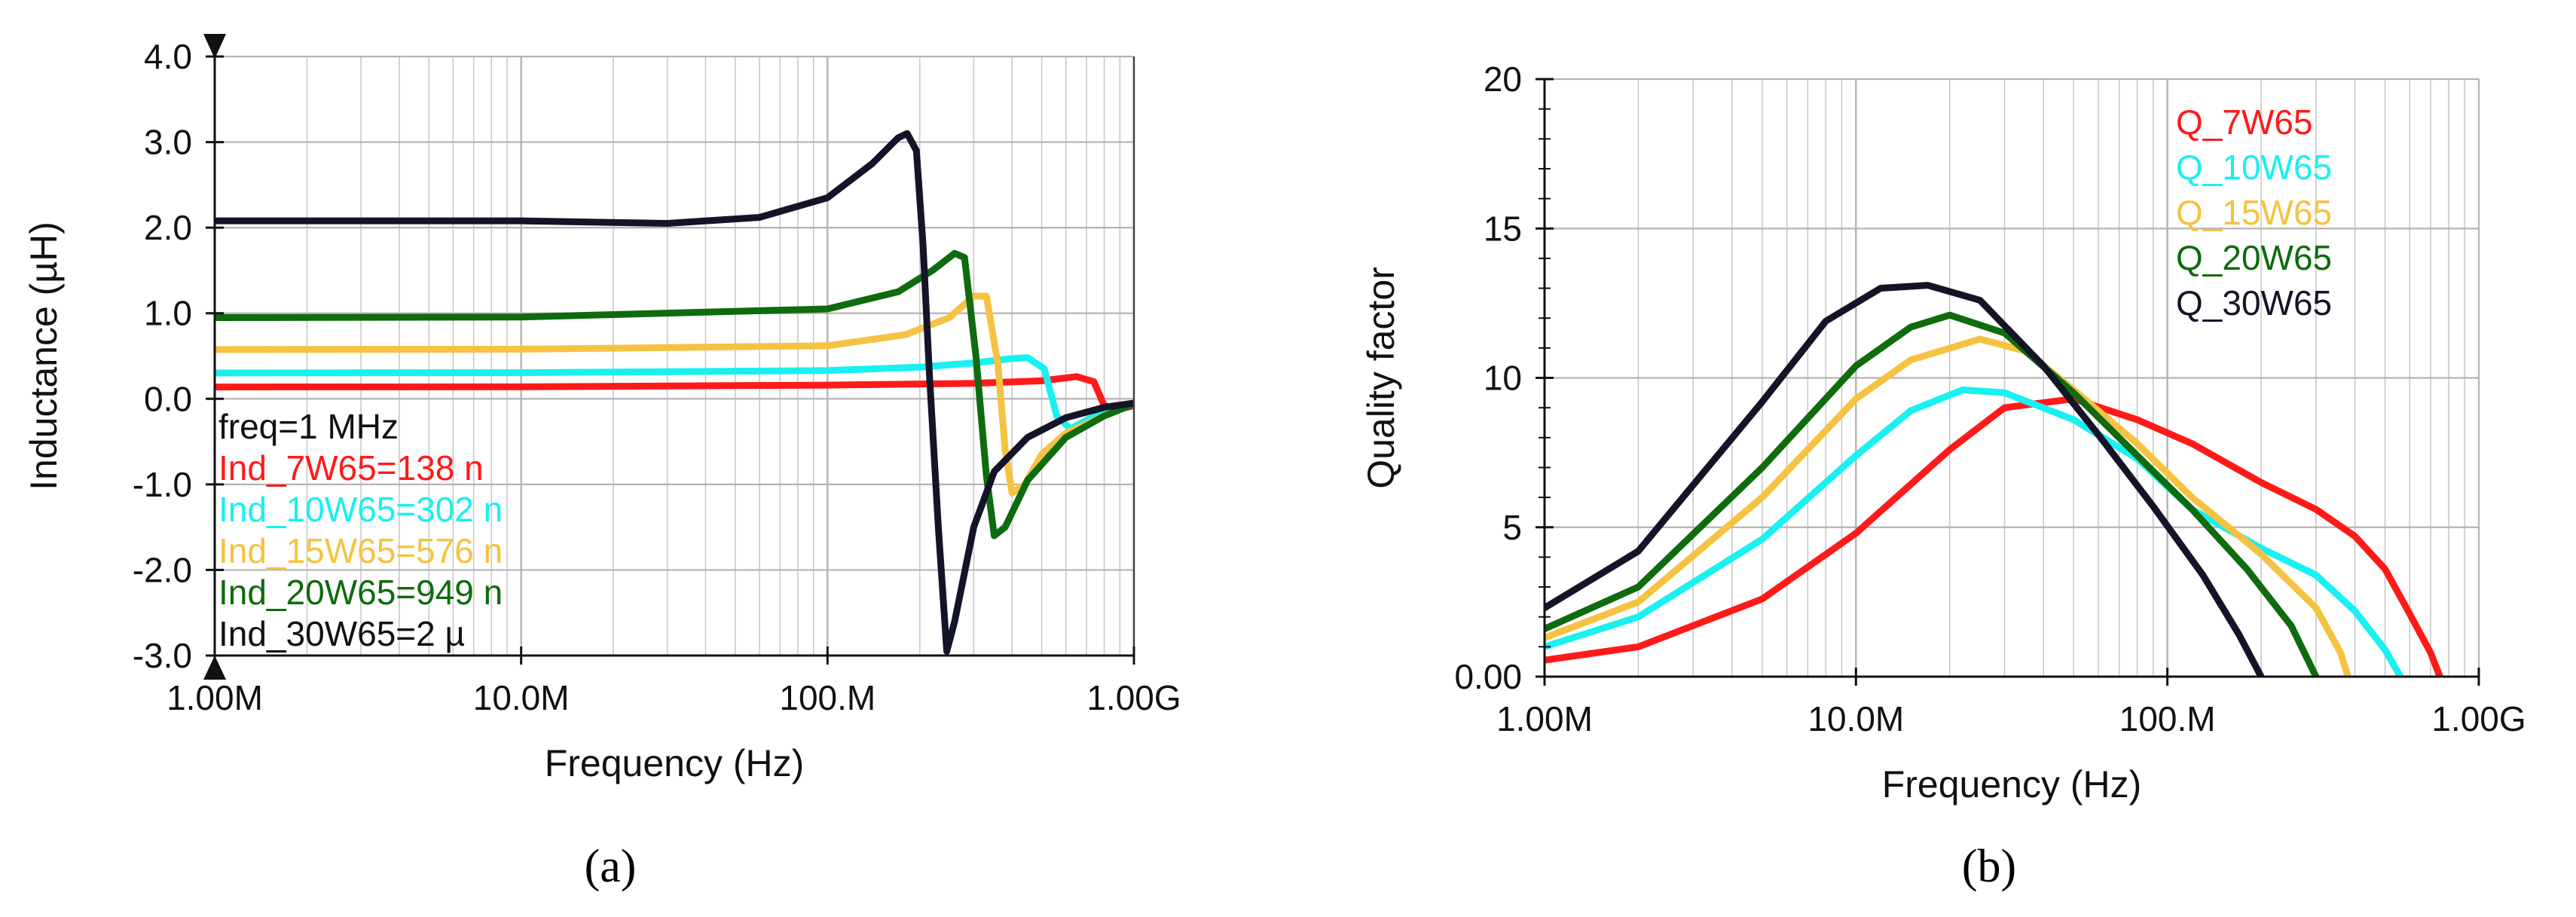  What do you see at coordinates (162, 655) in the screenshot?
I see `y-tick-label: -3.0` at bounding box center [162, 655].